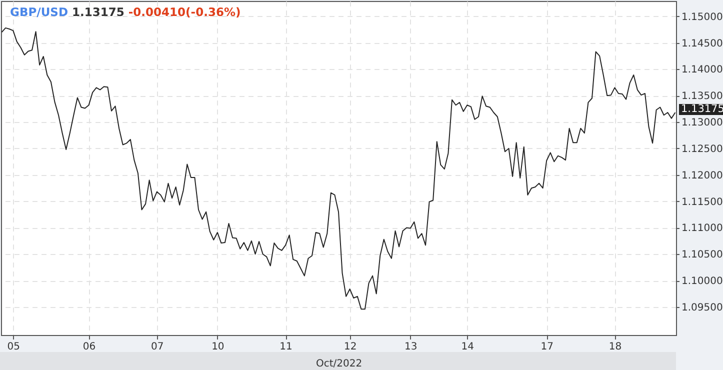  Describe the element at coordinates (702, 123) in the screenshot. I see `y-tick-label: 1.13000` at that location.